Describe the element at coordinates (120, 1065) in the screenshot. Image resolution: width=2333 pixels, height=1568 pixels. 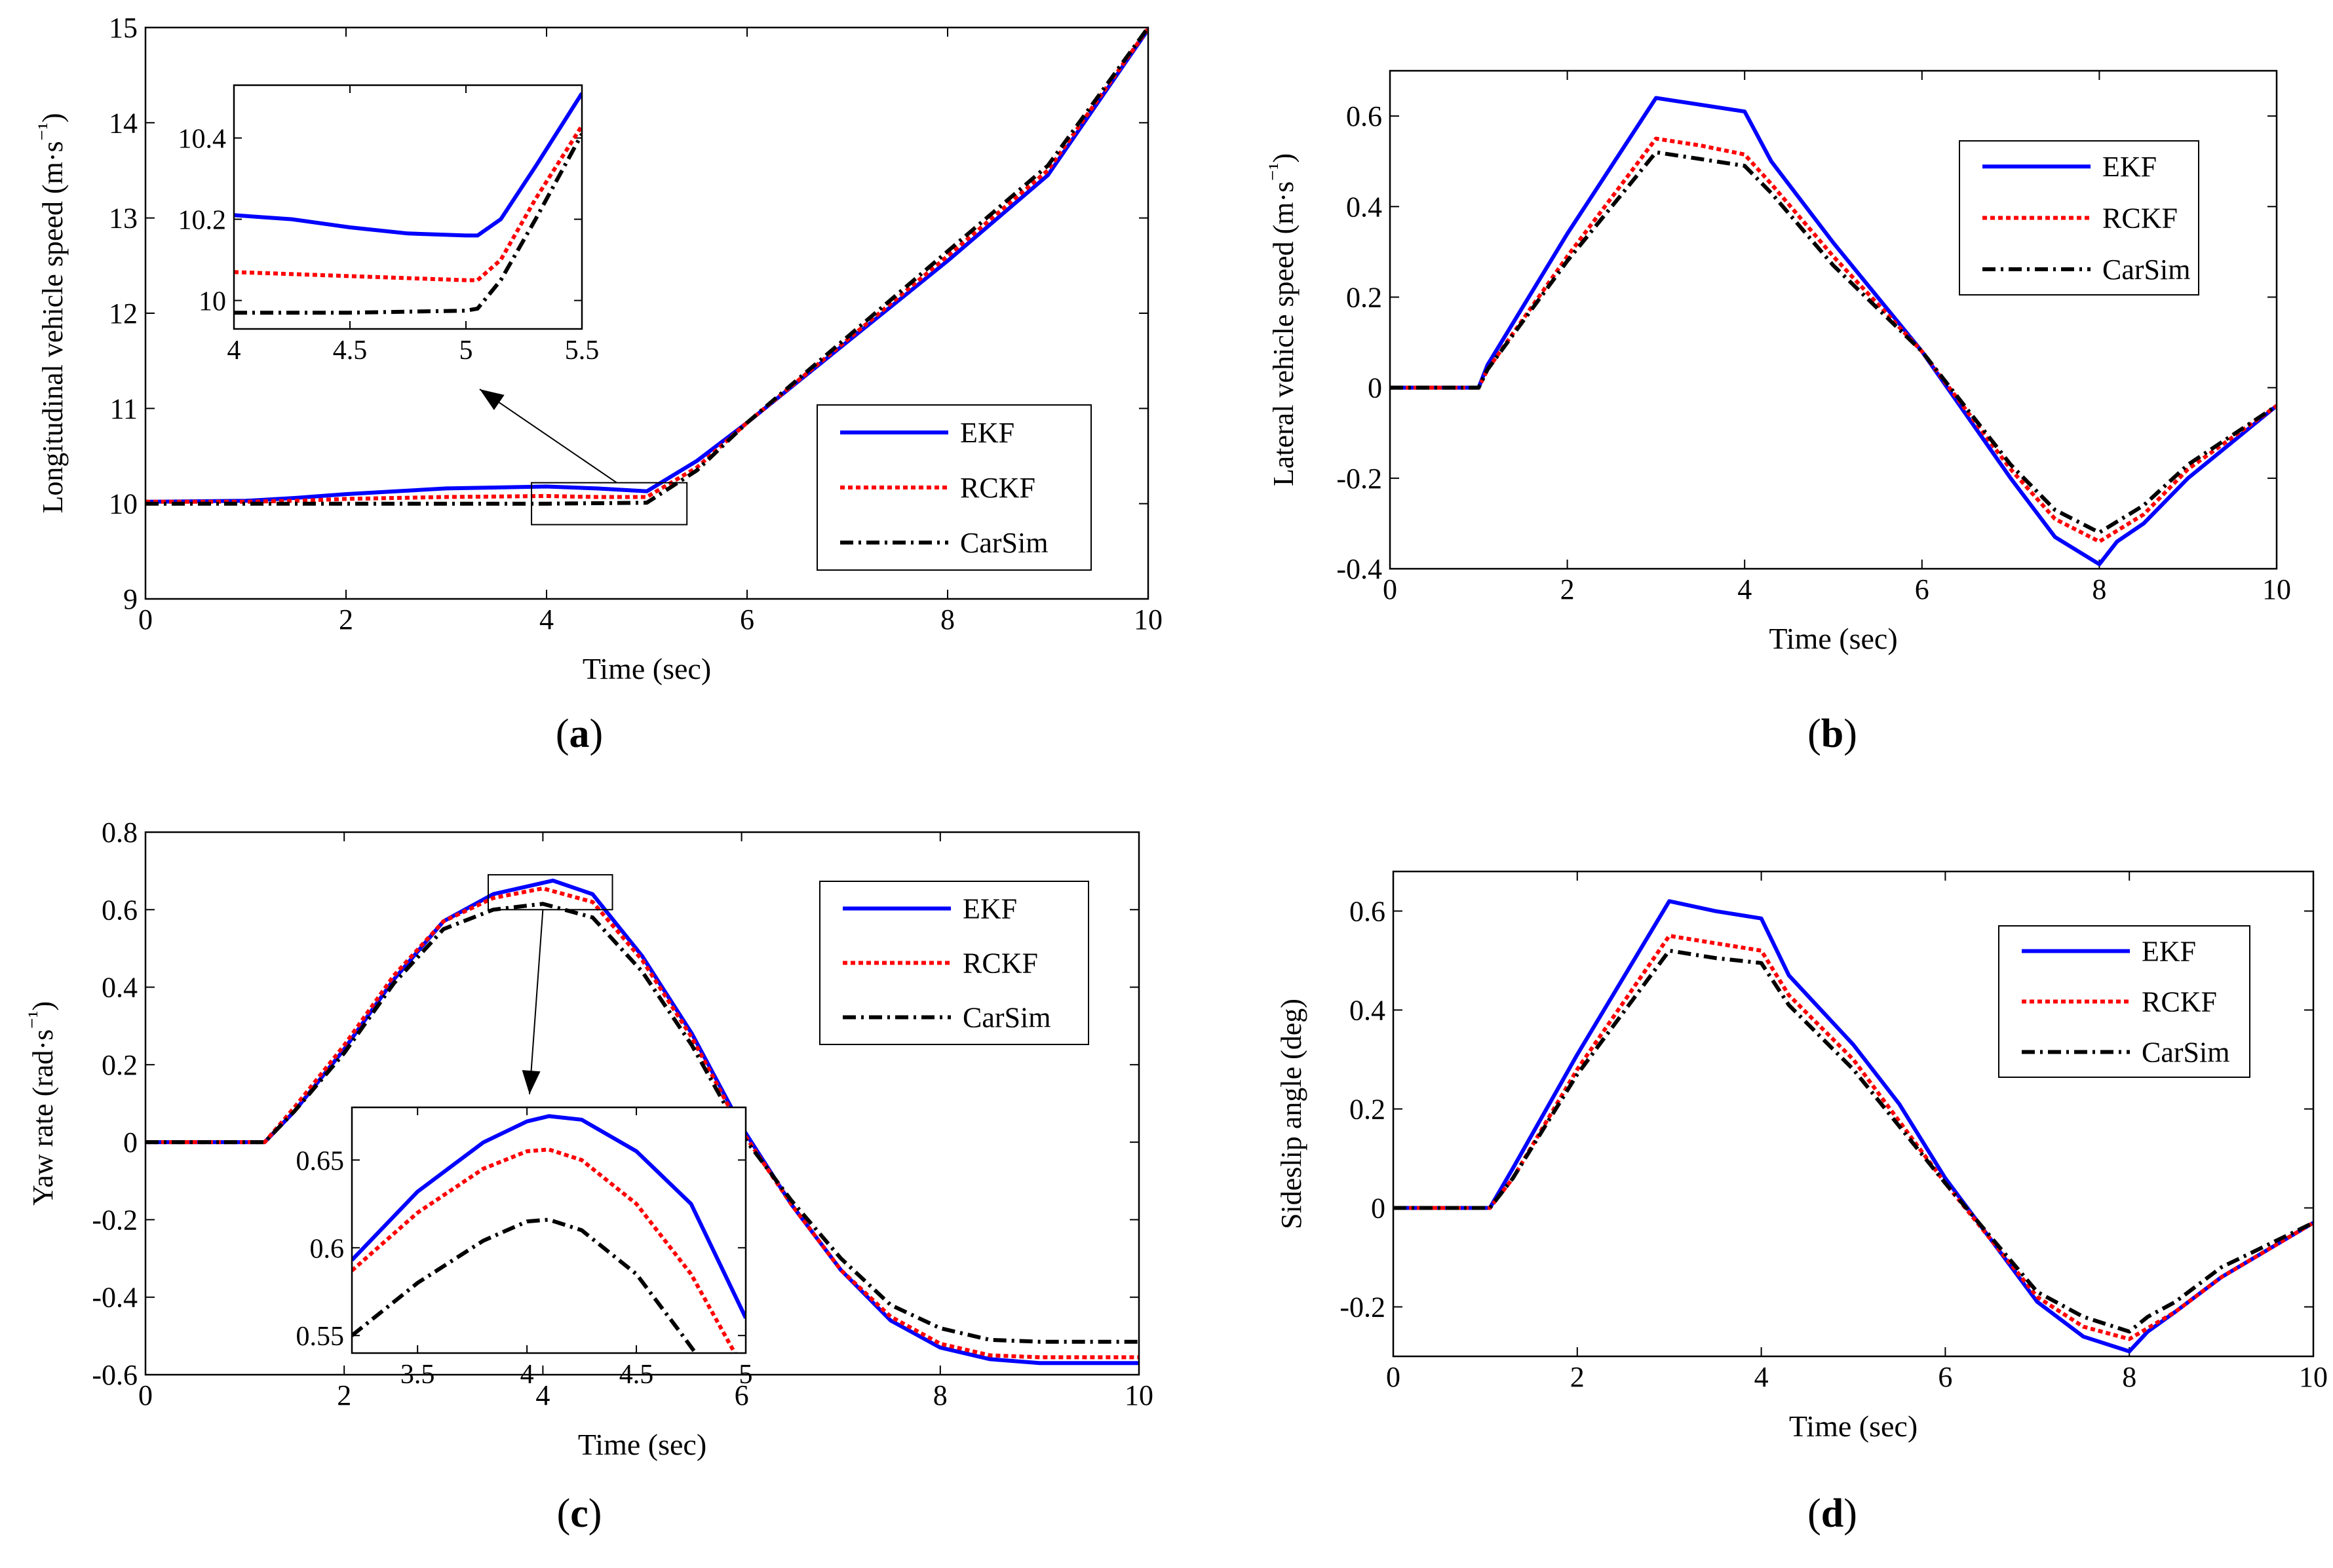
I see `panel-c-ytick-label: 0.2` at that location.